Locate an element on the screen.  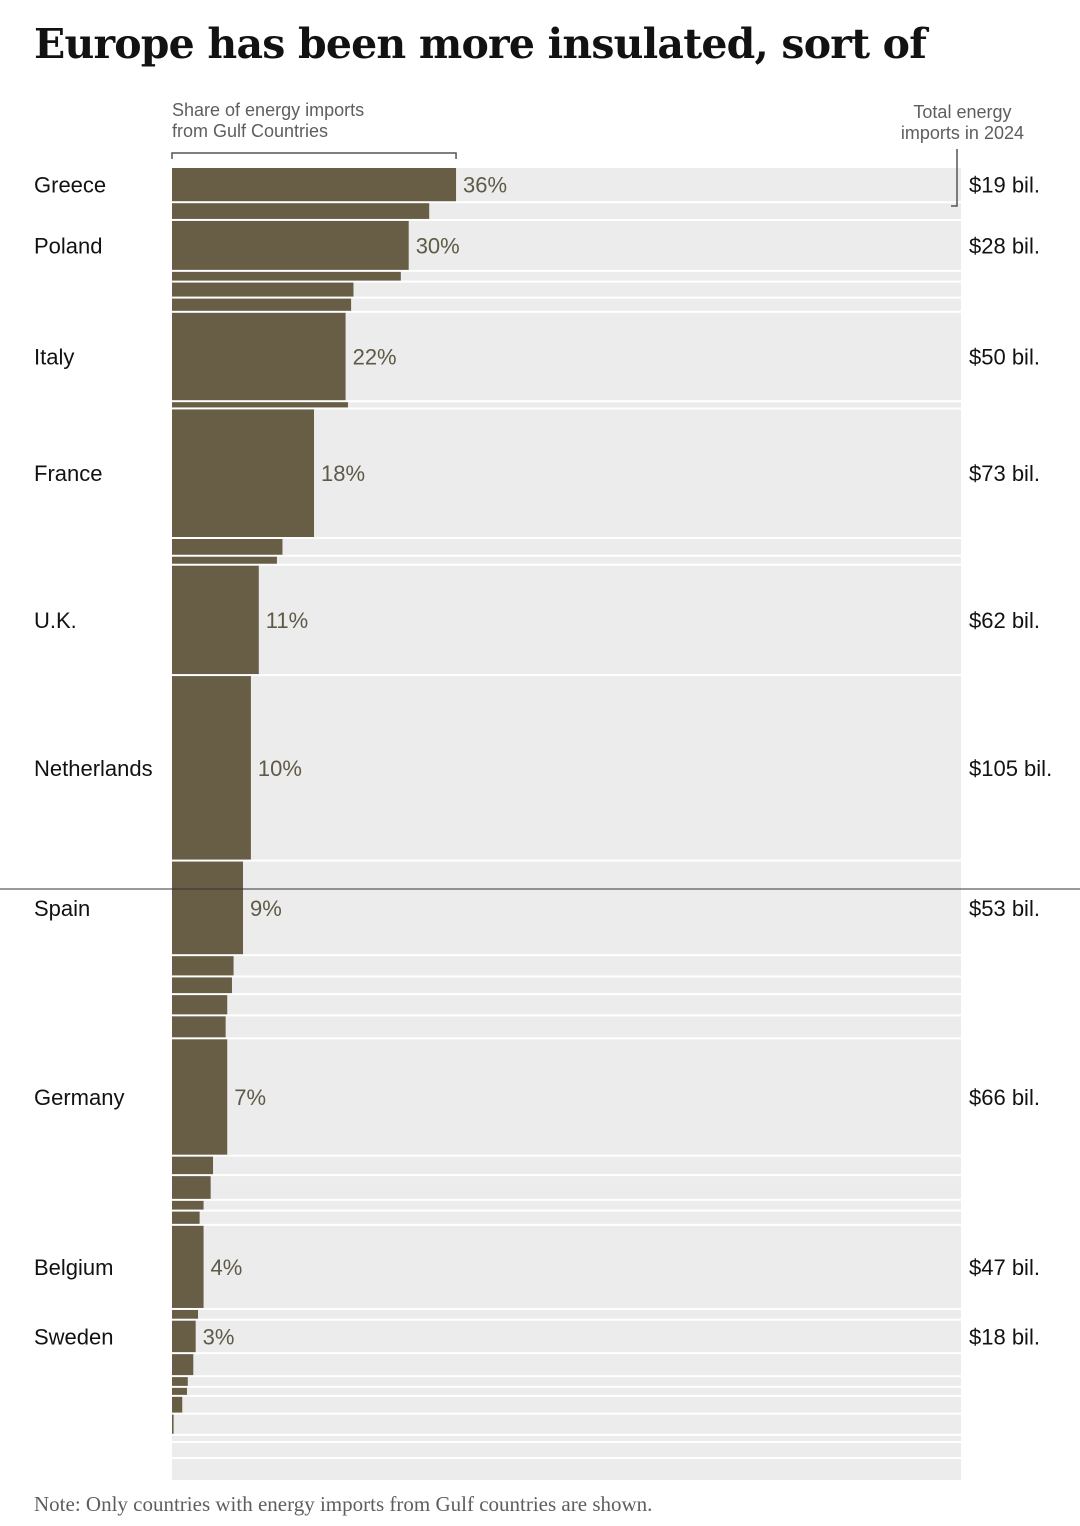
share-header-line2: from Gulf Countries is located at coordinates (250, 131).